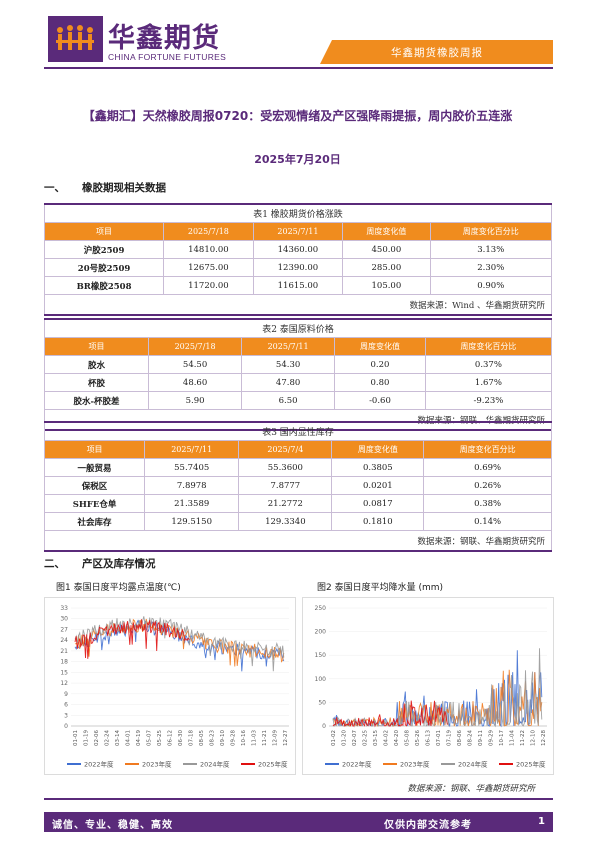 This screenshot has height=842, width=595. Describe the element at coordinates (378, 467) in the screenshot. I see `cell: 0.3805` at that location.